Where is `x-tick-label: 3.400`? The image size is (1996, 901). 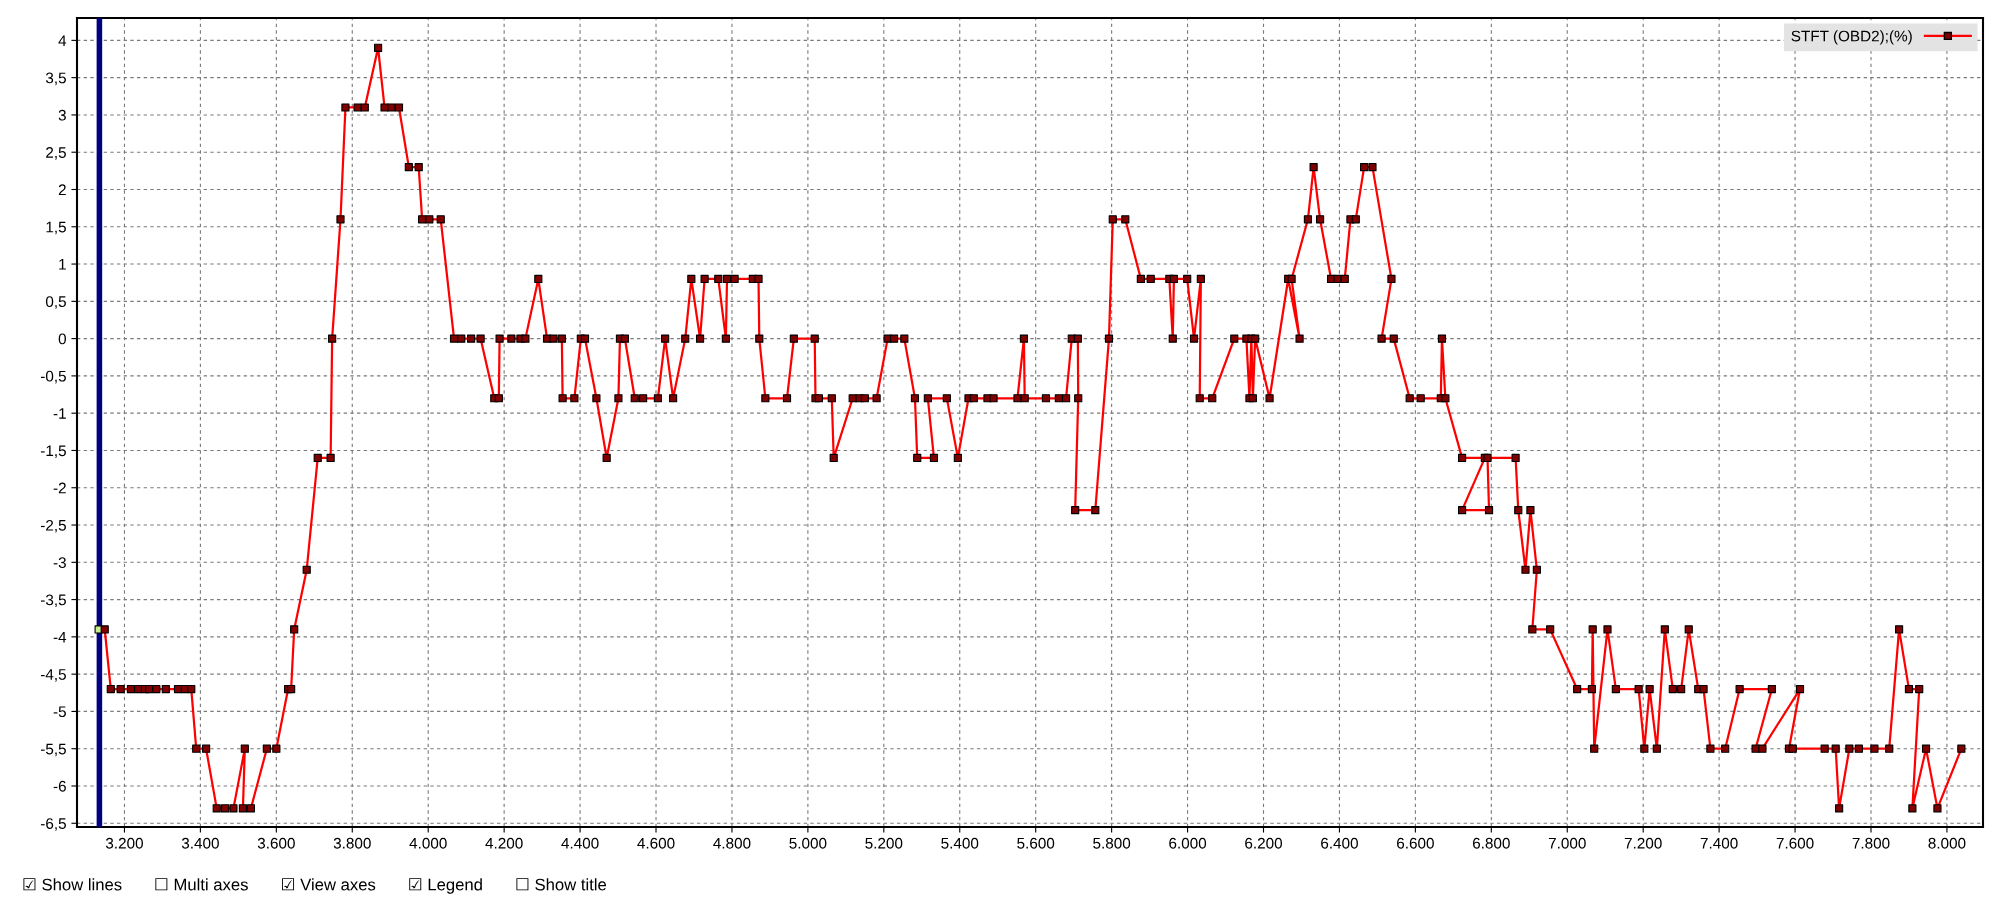 x-tick-label: 3.400 is located at coordinates (200, 843).